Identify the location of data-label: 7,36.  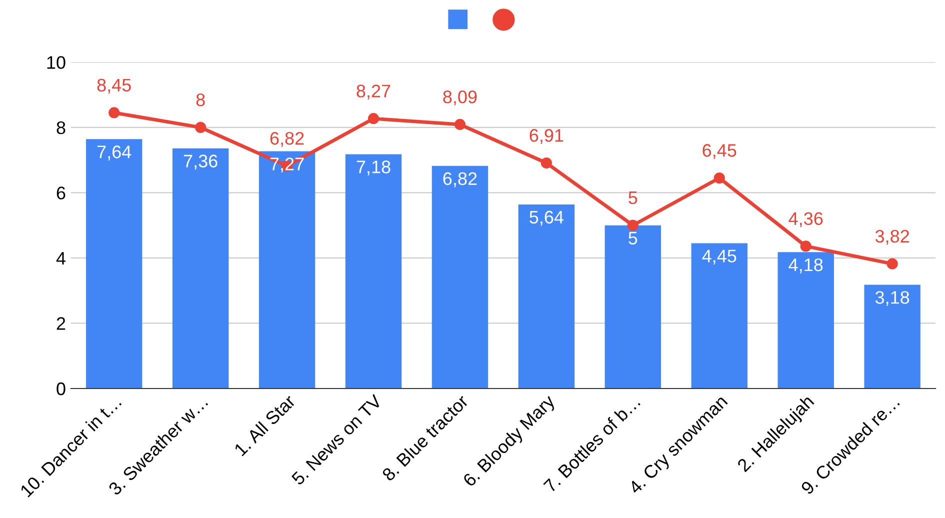
(201, 162).